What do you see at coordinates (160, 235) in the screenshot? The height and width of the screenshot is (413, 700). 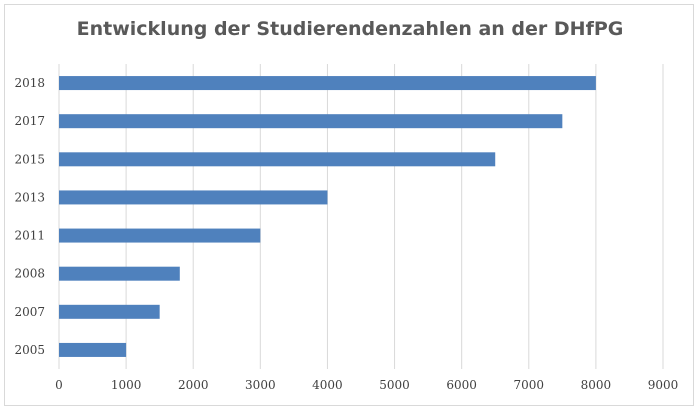 I see `bar-2011` at bounding box center [160, 235].